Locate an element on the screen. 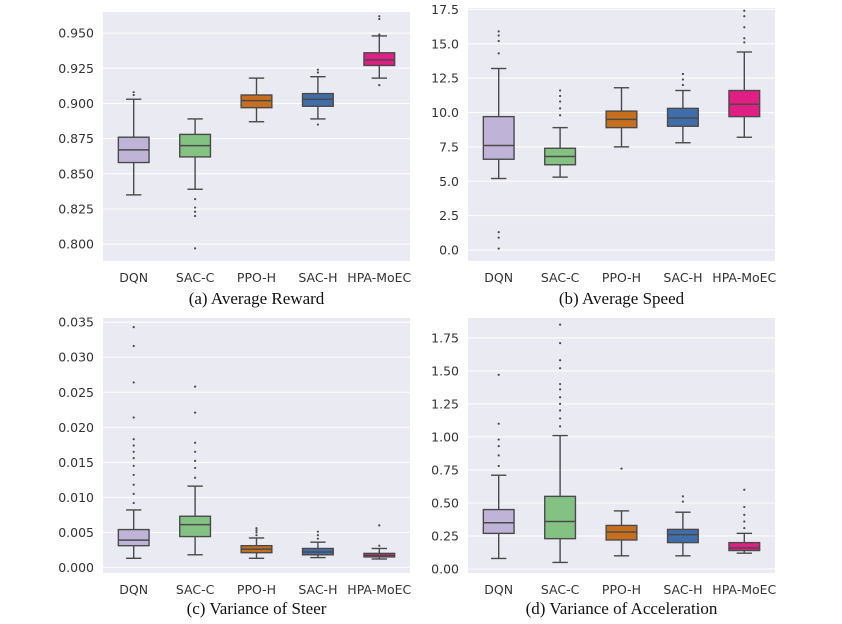 This screenshot has width=842, height=624. x-tick-speed-sac-h: SAC-H is located at coordinates (682, 277).